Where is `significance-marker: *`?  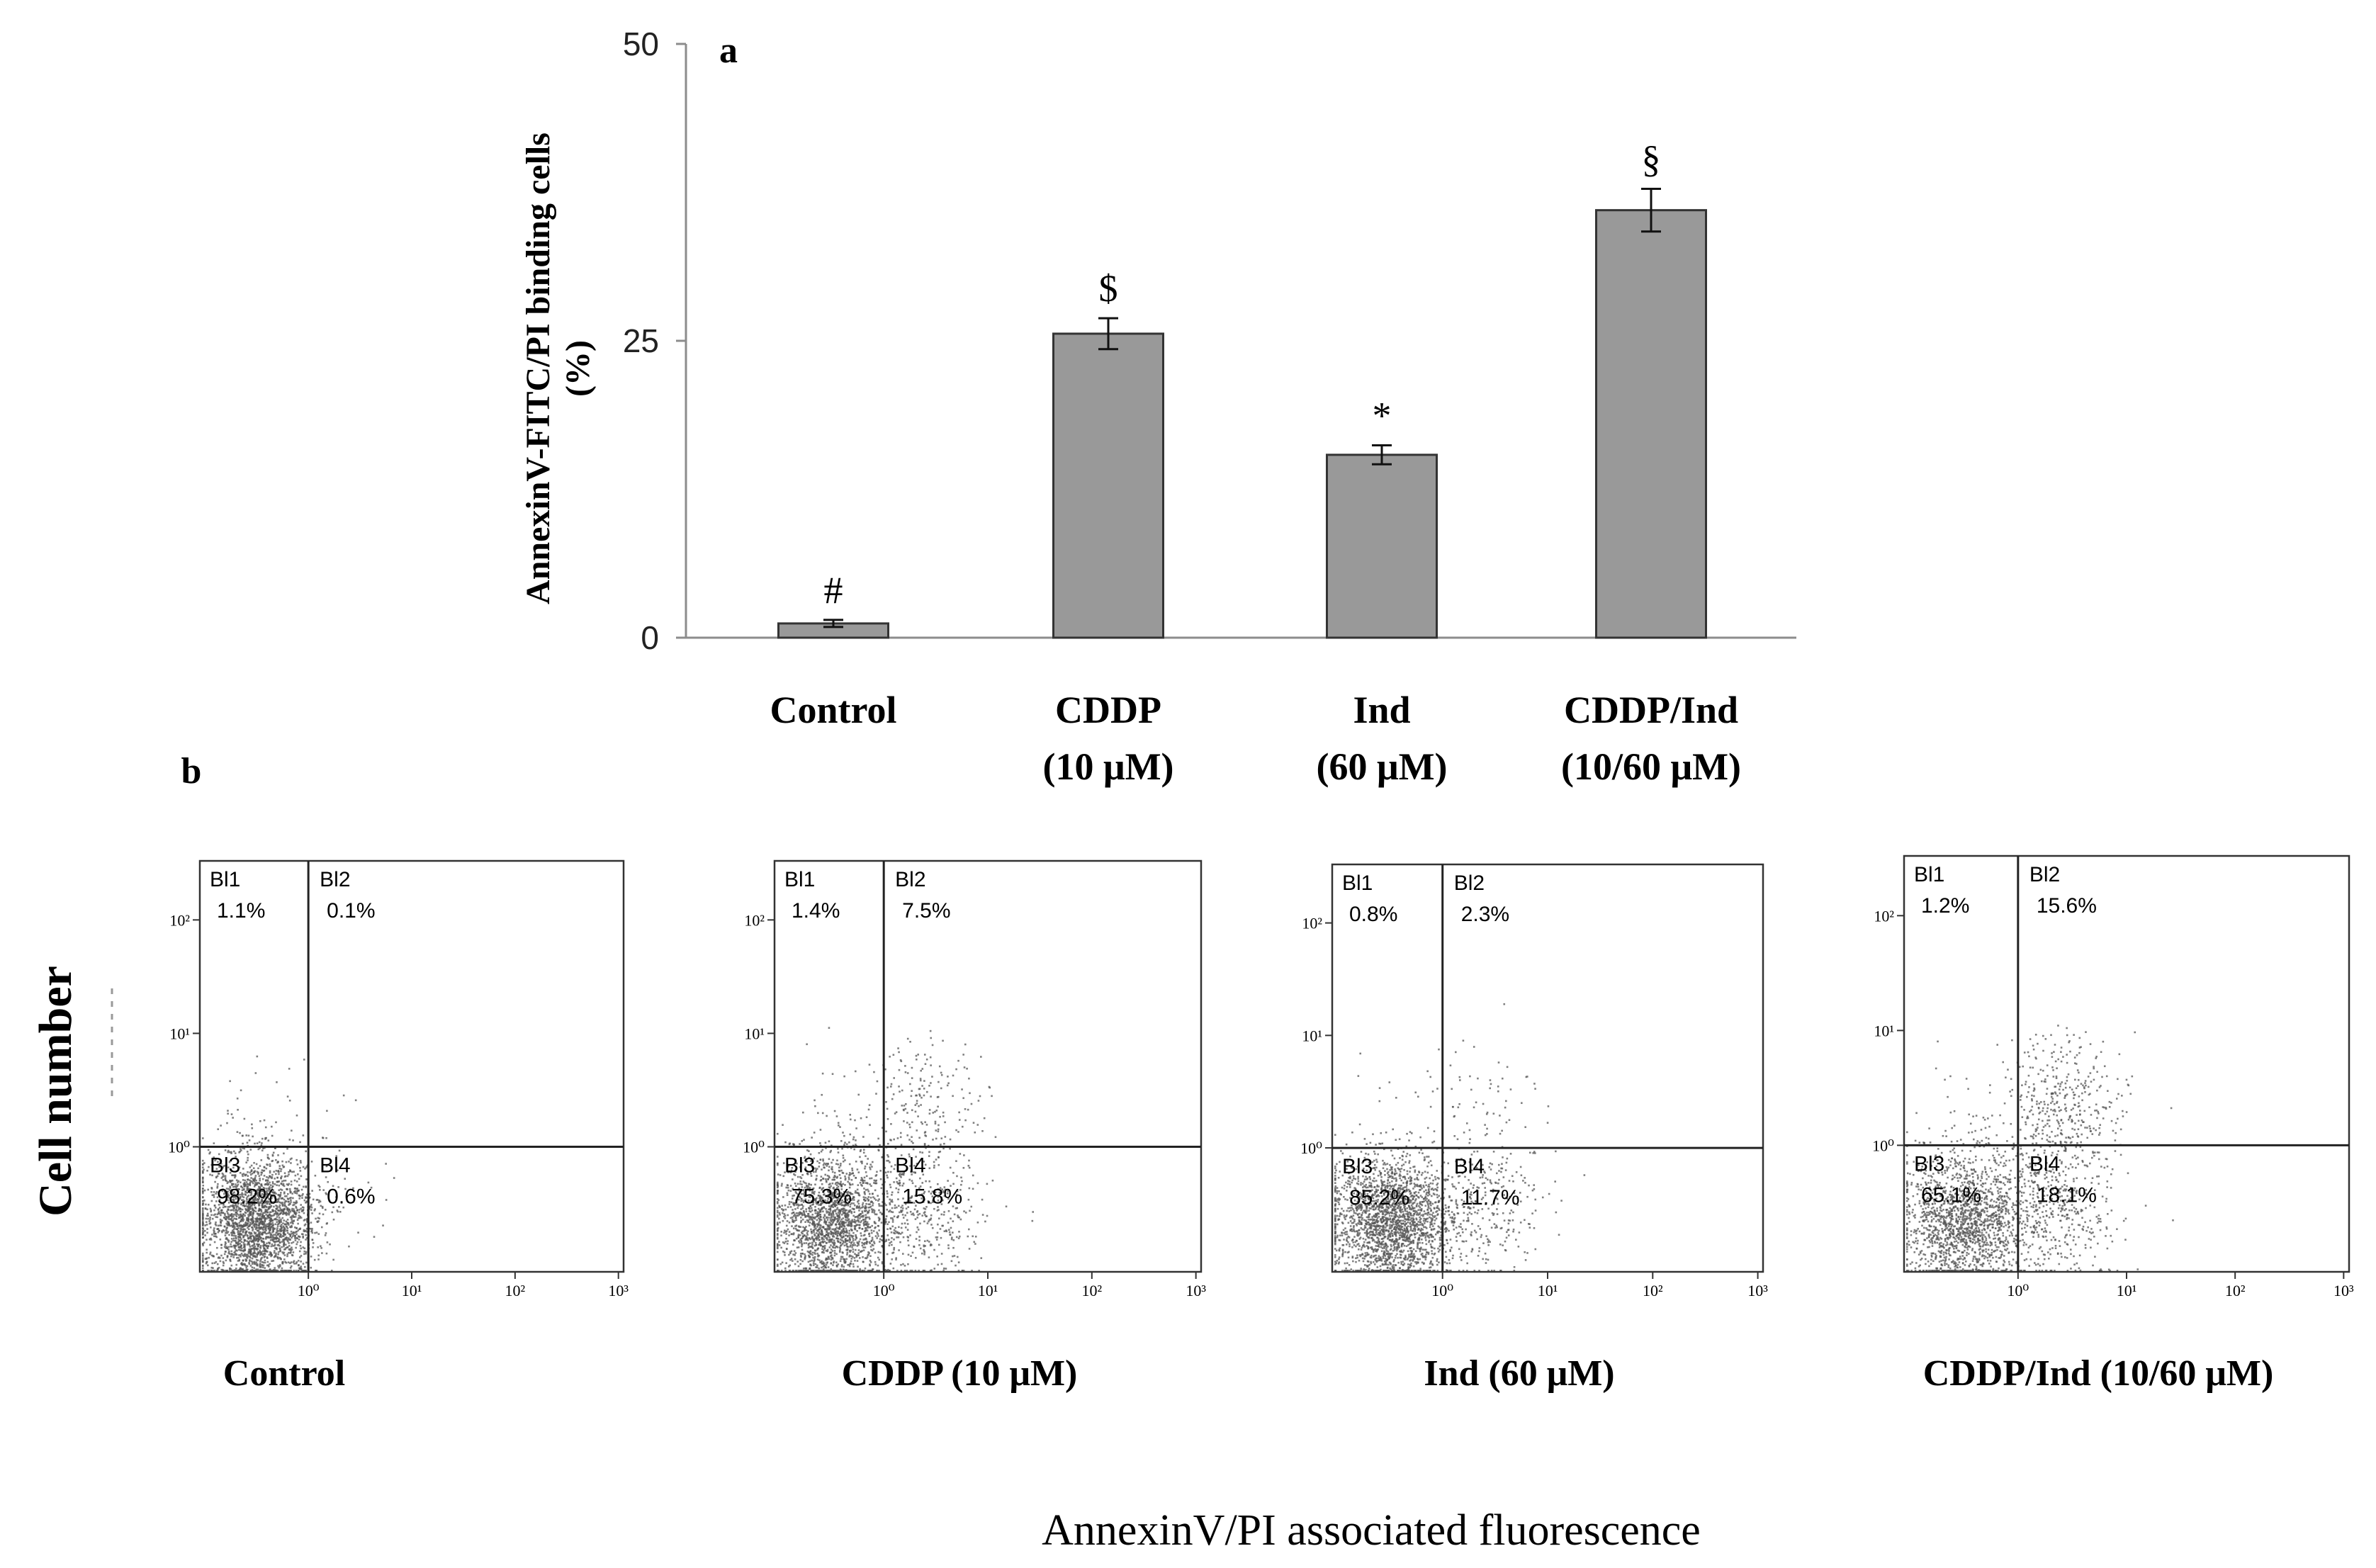
significance-marker: * is located at coordinates (1382, 415).